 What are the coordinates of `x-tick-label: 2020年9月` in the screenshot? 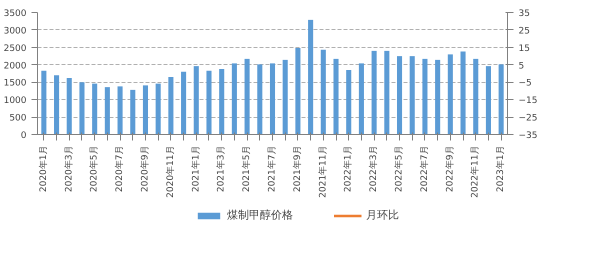 It's located at (144, 168).